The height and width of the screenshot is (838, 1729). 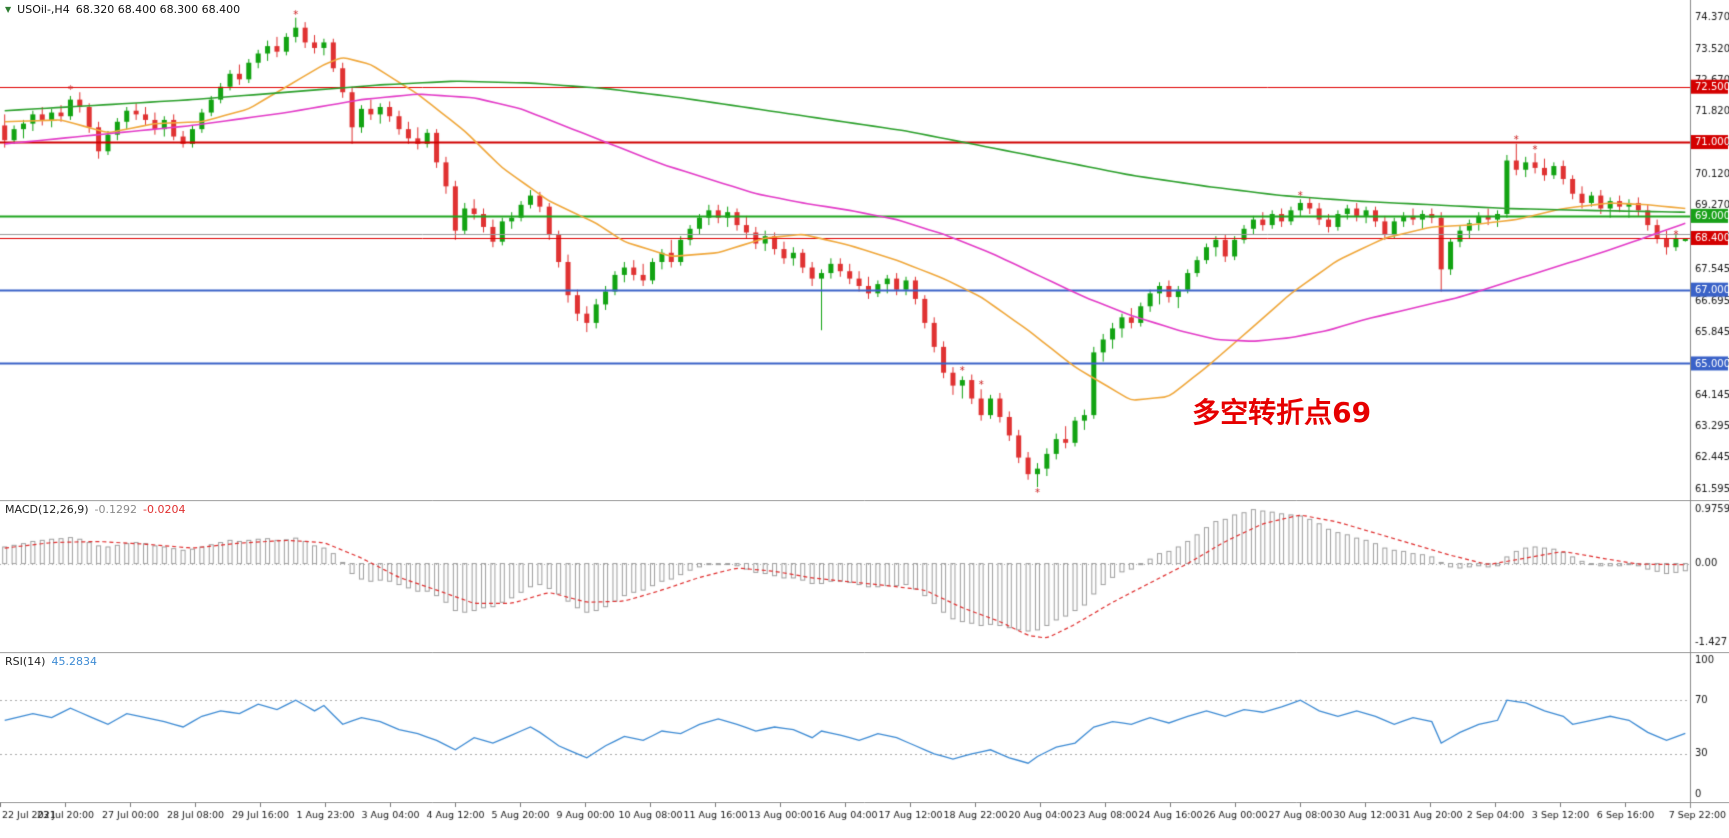 I want to click on macd-name-label: MACD(12,26,9), so click(x=47, y=509).